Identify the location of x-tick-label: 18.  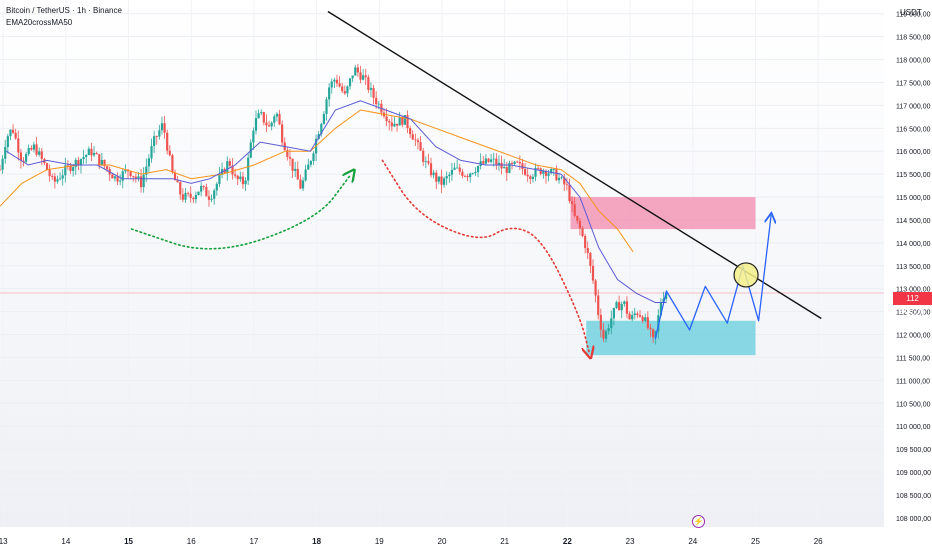
(316, 541).